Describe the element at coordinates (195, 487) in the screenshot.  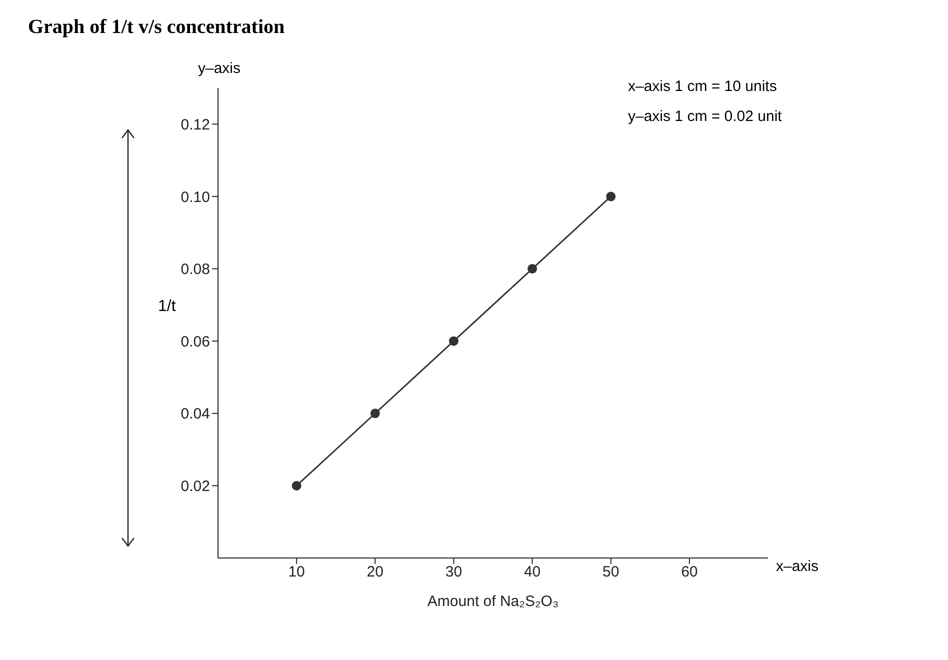
I see `y-tick-label: 0.02` at that location.